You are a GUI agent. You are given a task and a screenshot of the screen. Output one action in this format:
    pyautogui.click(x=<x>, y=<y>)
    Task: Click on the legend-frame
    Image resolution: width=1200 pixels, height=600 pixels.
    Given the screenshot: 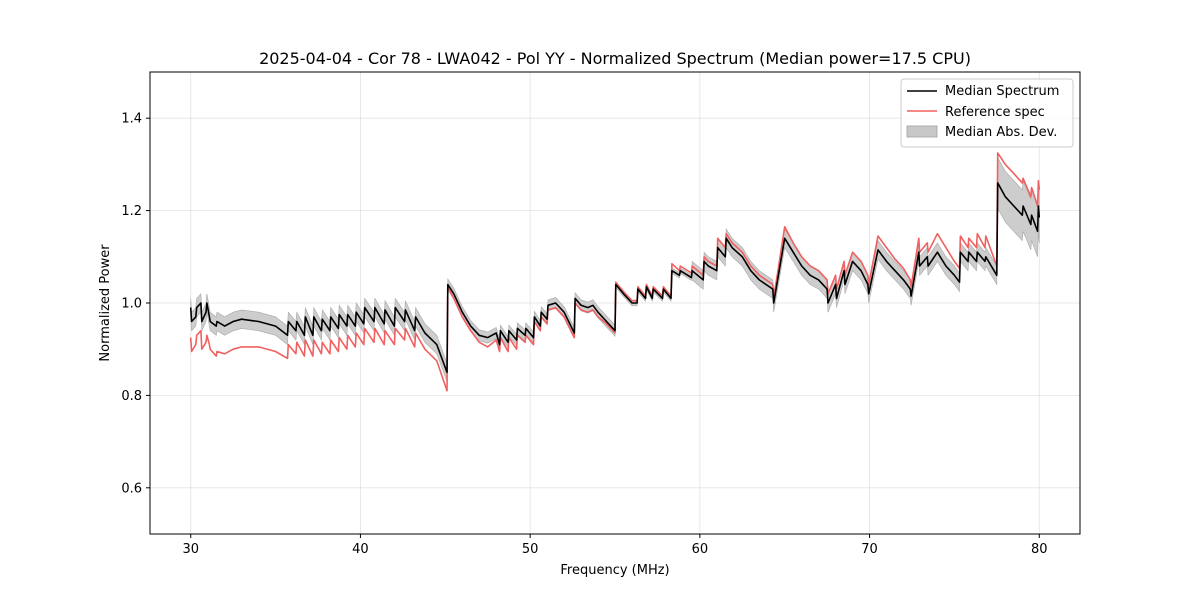 What is the action you would take?
    pyautogui.click(x=987, y=113)
    